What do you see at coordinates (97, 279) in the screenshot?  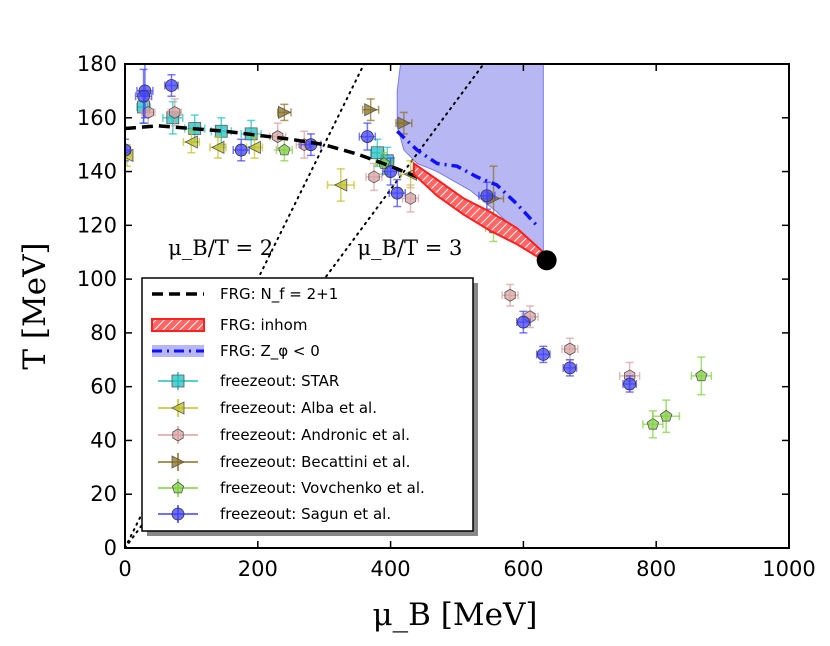 I see `y-tick-label: 100` at bounding box center [97, 279].